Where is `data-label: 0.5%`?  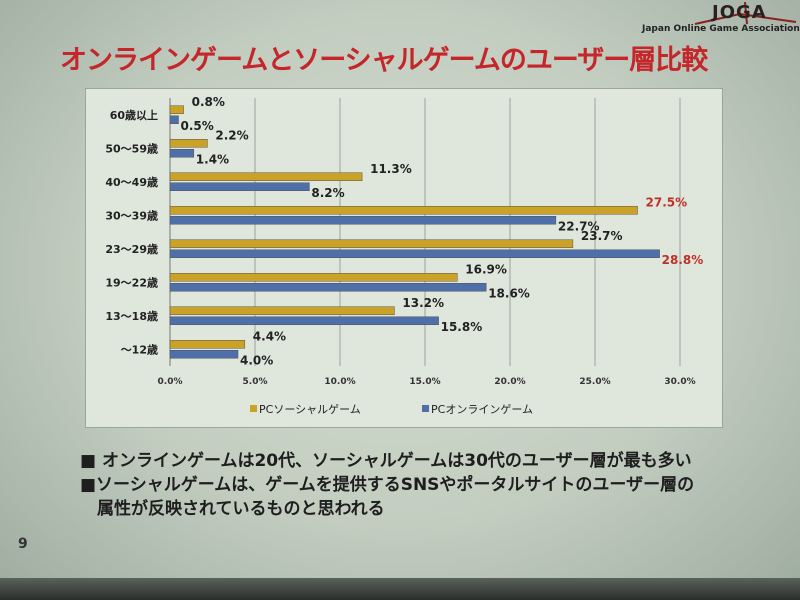
data-label: 0.5% is located at coordinates (197, 126).